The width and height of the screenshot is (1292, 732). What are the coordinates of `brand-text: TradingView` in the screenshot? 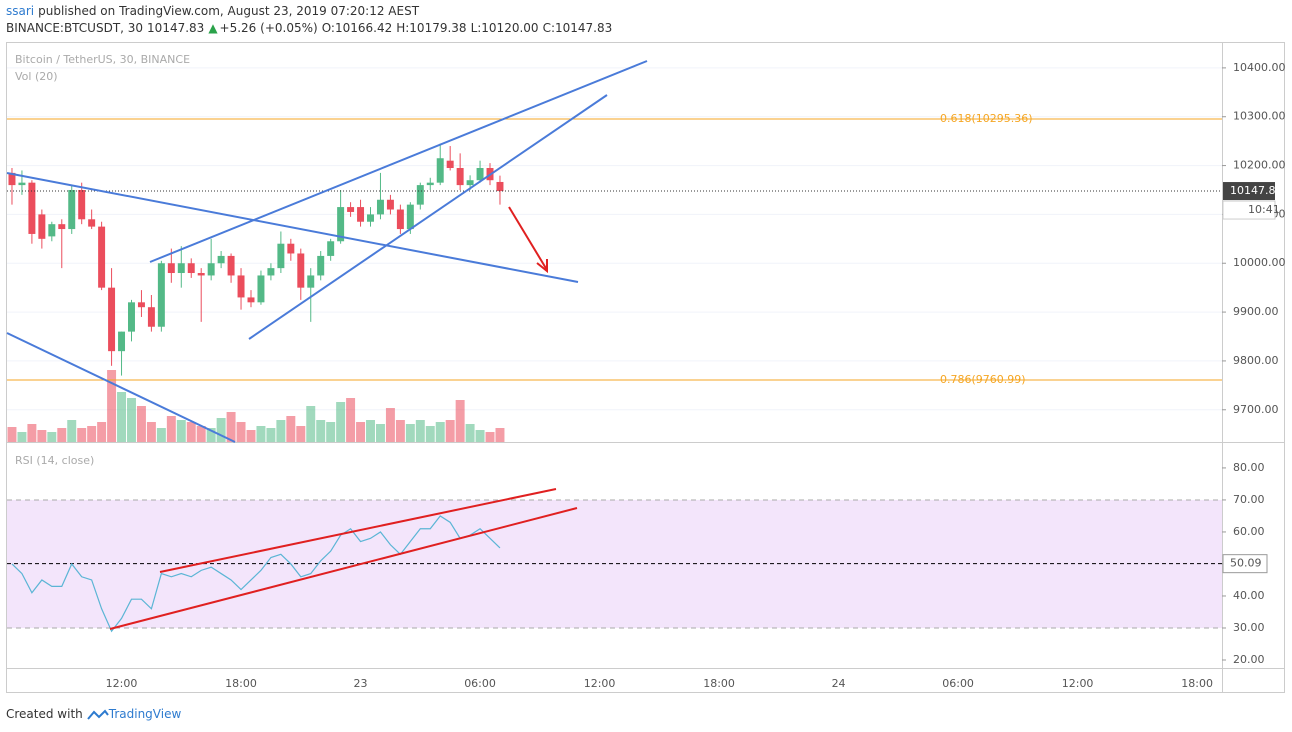 It's located at (145, 714).